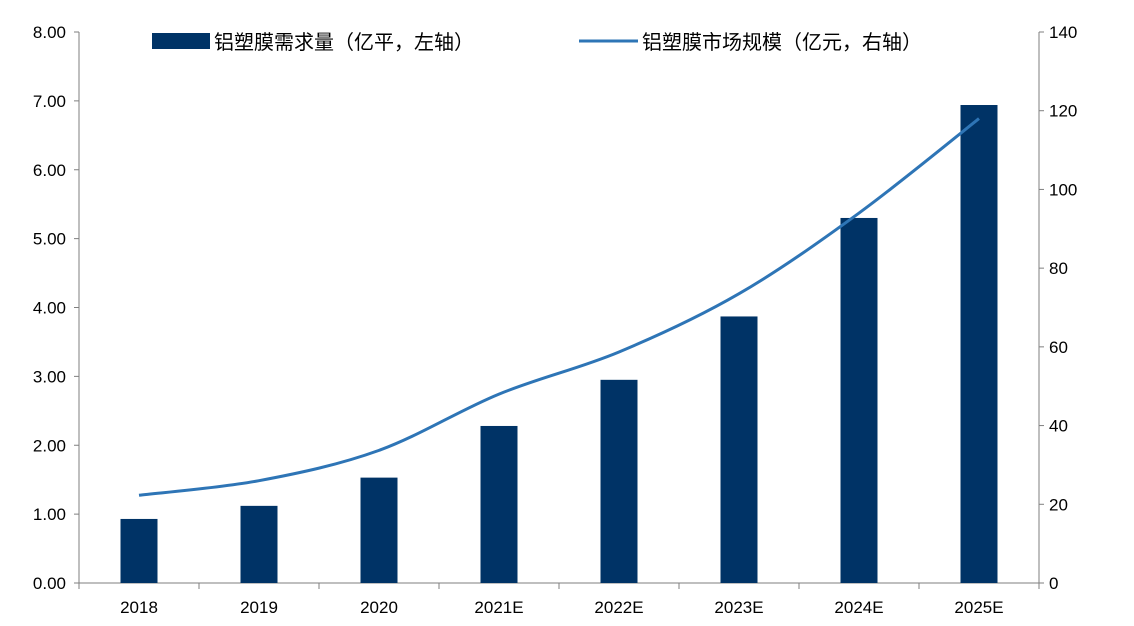 The height and width of the screenshot is (626, 1134). What do you see at coordinates (344, 42) in the screenshot?
I see `legend-bar-label: 铝塑膜需求量（亿平，左轴）` at bounding box center [344, 42].